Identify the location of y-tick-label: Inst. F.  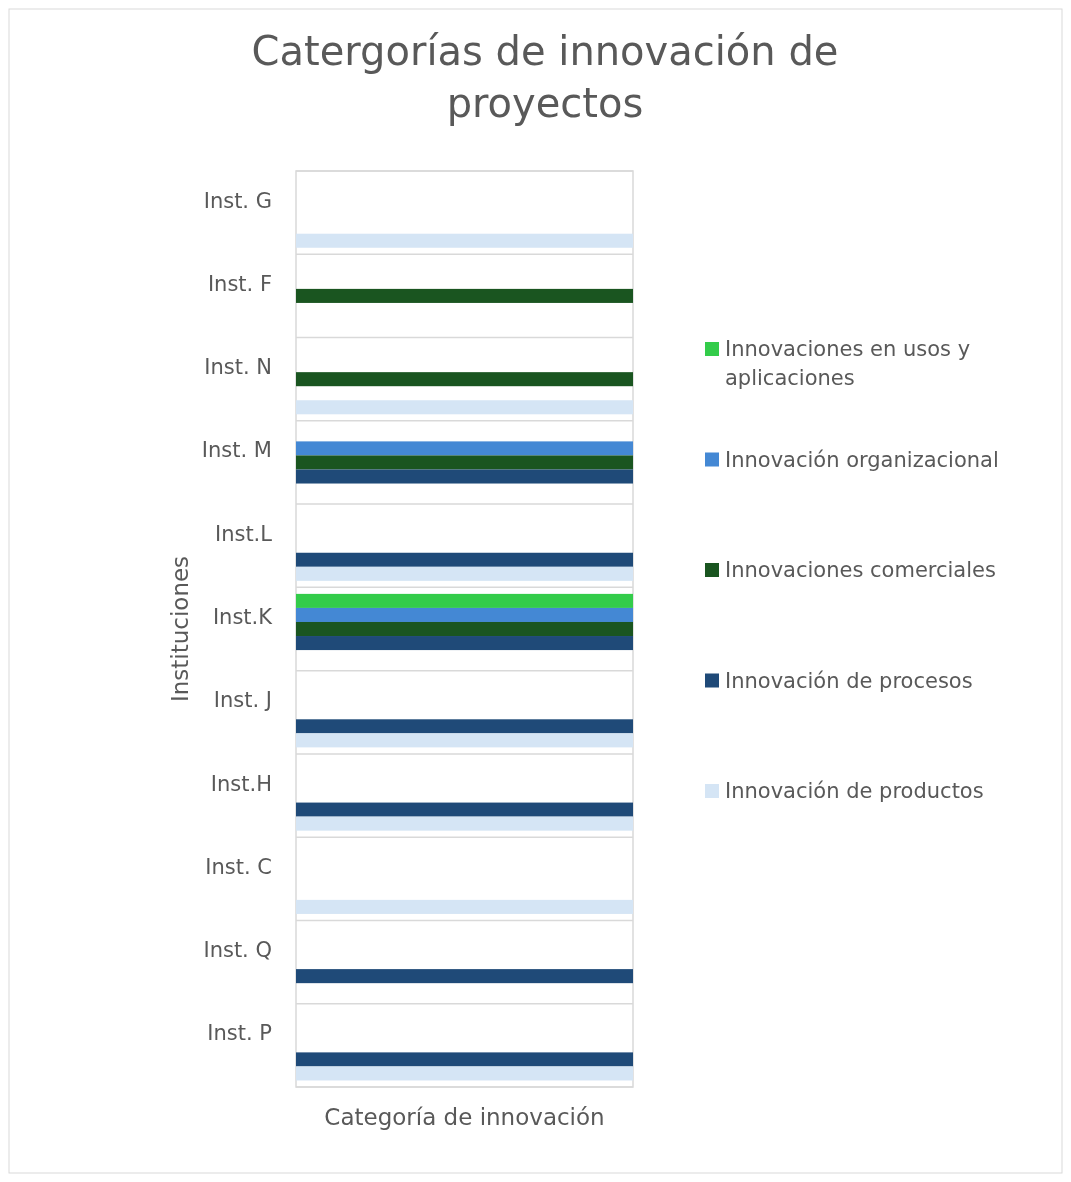
(239, 283).